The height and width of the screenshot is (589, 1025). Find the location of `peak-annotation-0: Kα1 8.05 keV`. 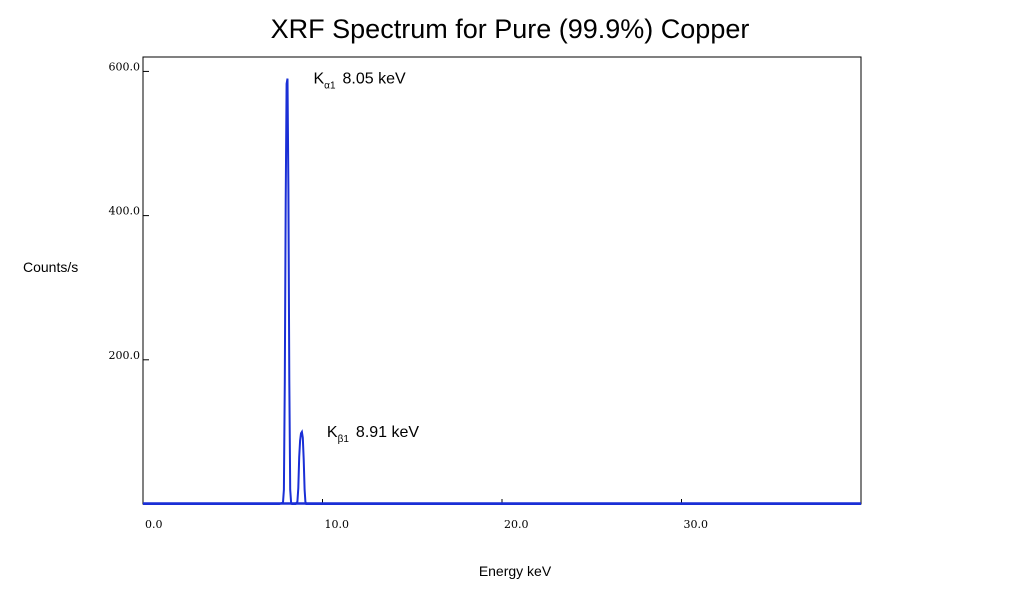

peak-annotation-0: Kα1 8.05 keV is located at coordinates (359, 81).